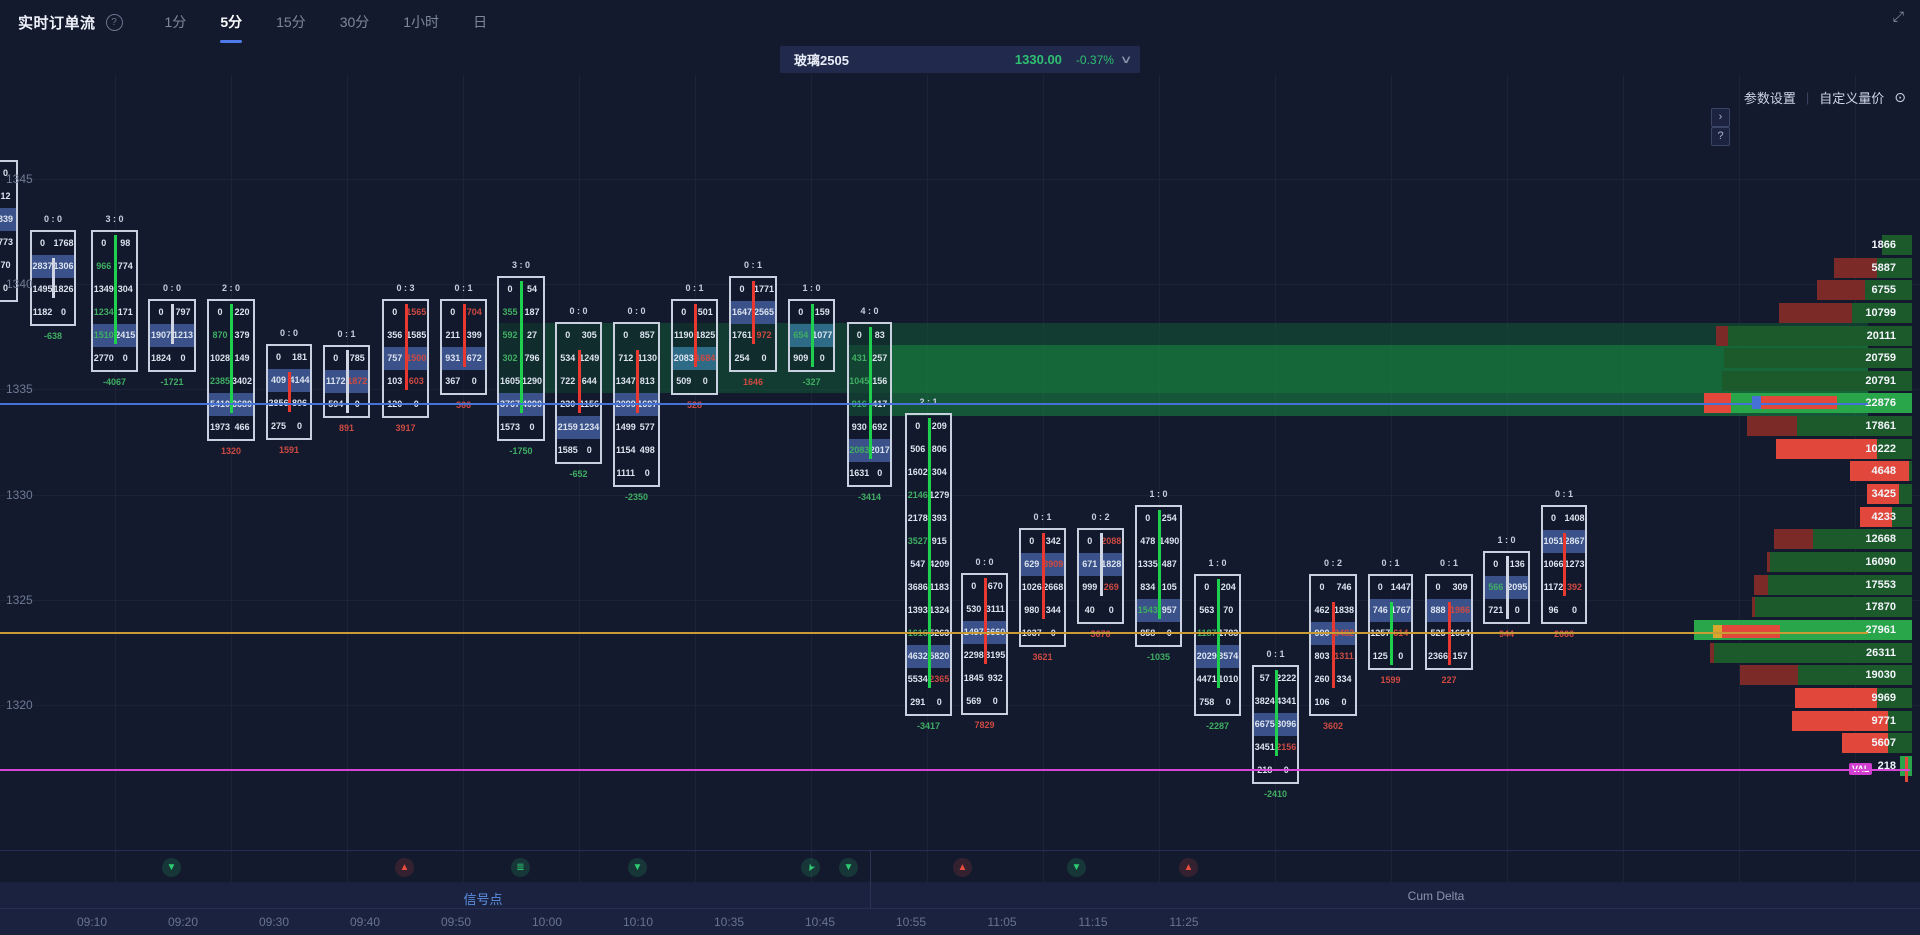 Image resolution: width=1920 pixels, height=935 pixels. I want to click on signal-glyph: ▲, so click(1188, 867).